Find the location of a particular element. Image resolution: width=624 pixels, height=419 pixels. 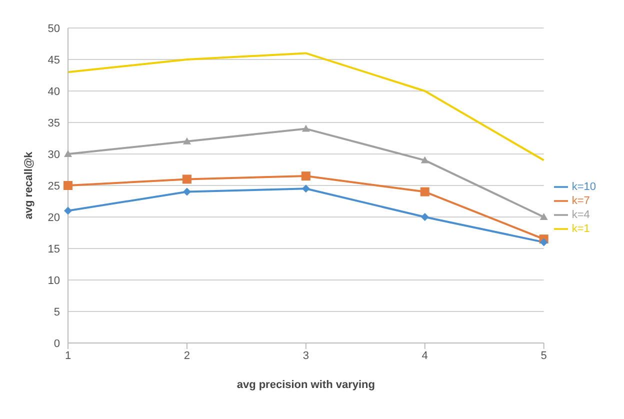

x-tick-label: 2 is located at coordinates (187, 356).